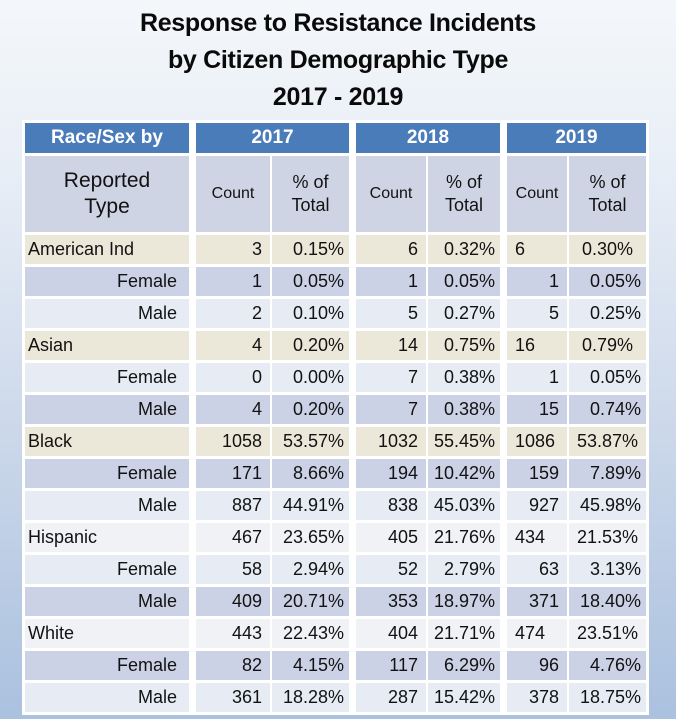 The width and height of the screenshot is (676, 719). What do you see at coordinates (607, 569) in the screenshot?
I see `cell-2019-pct: 3.13%` at bounding box center [607, 569].